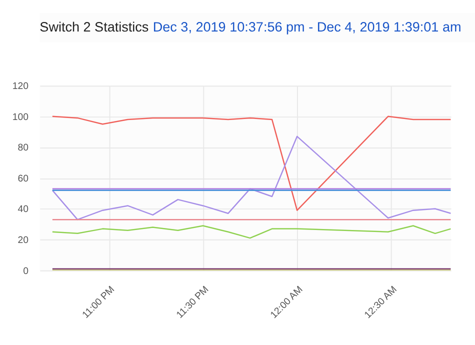 This screenshot has height=345, width=475. Describe the element at coordinates (23, 178) in the screenshot. I see `y-tick-label: 60` at that location.